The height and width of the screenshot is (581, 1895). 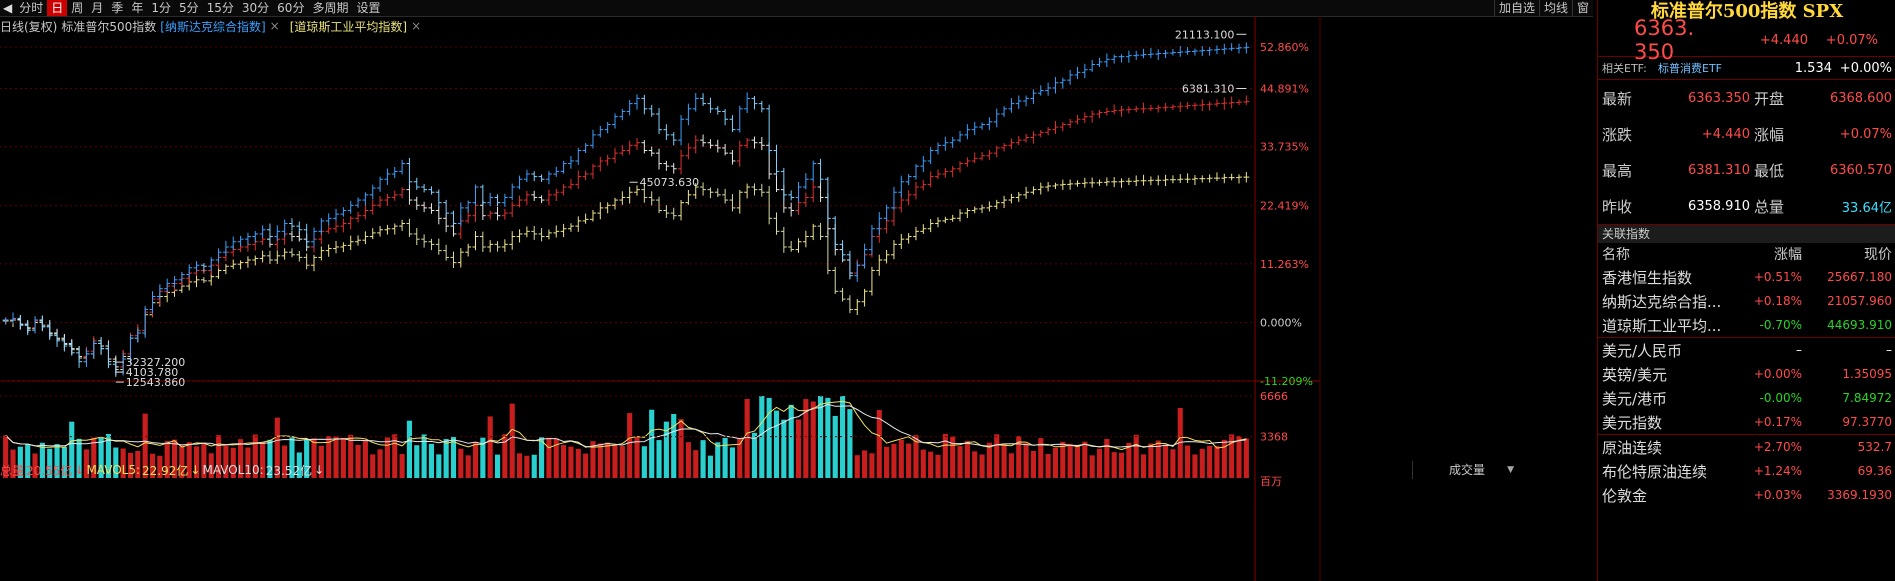 What do you see at coordinates (1616, 255) in the screenshot?
I see `header-name: 名称` at bounding box center [1616, 255].